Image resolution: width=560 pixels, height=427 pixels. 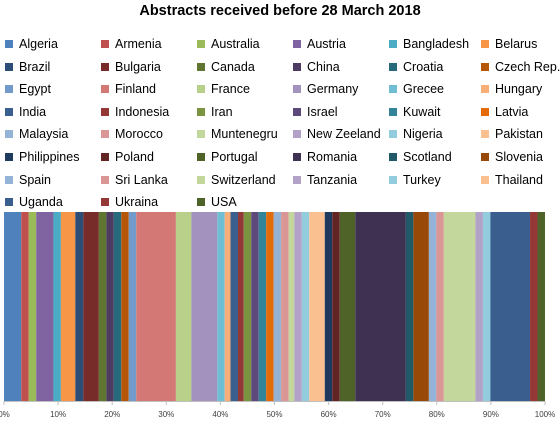 I want to click on legend-label: Hungary, so click(x=519, y=89).